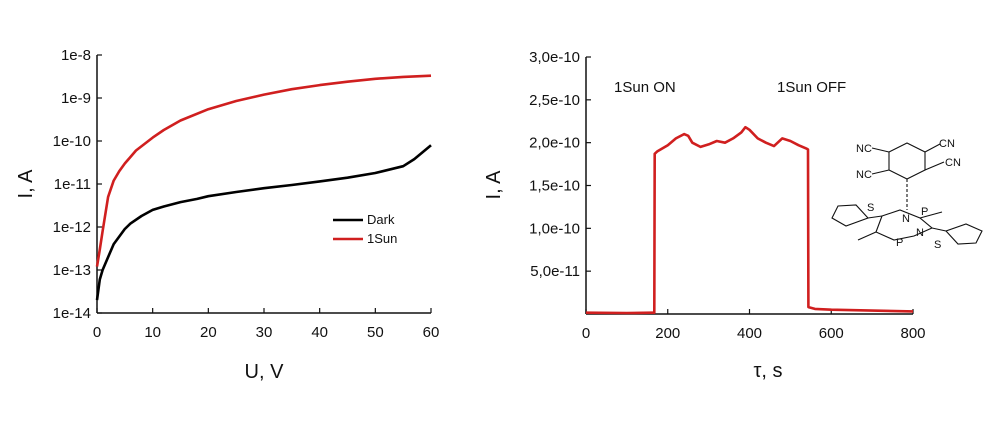  I want to click on right-x-axis-label: τ, s, so click(767, 371).